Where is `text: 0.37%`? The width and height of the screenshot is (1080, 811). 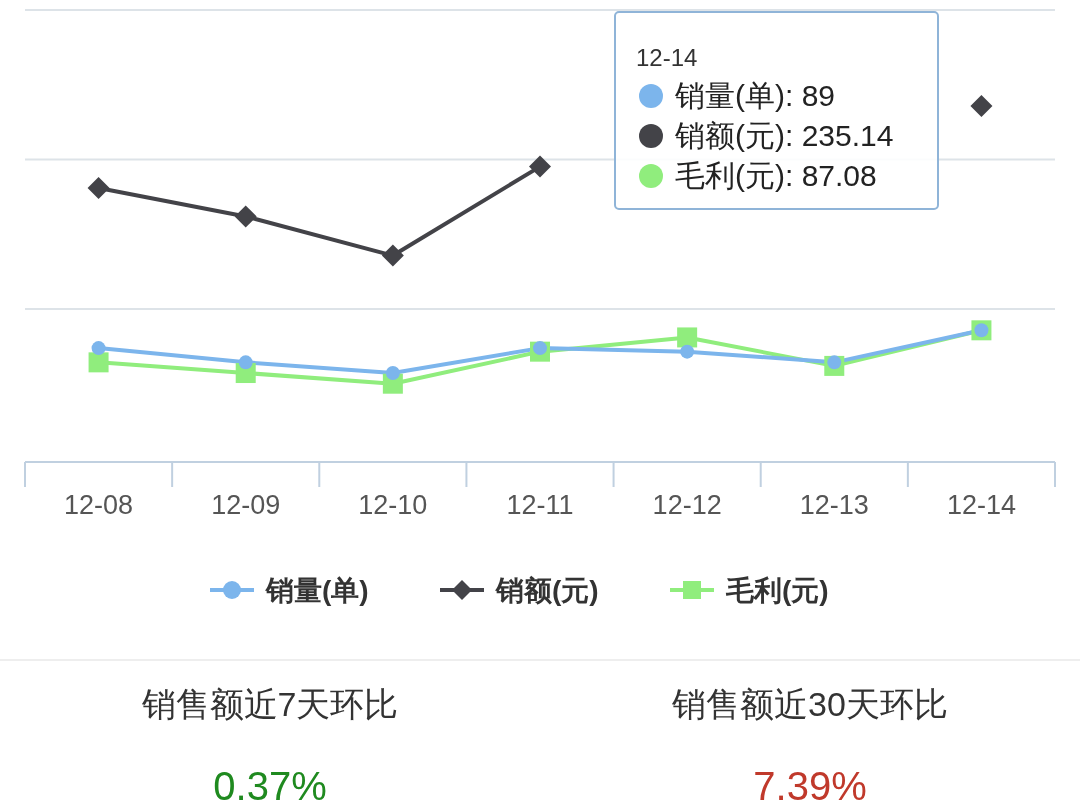 text: 0.37% is located at coordinates (270, 786).